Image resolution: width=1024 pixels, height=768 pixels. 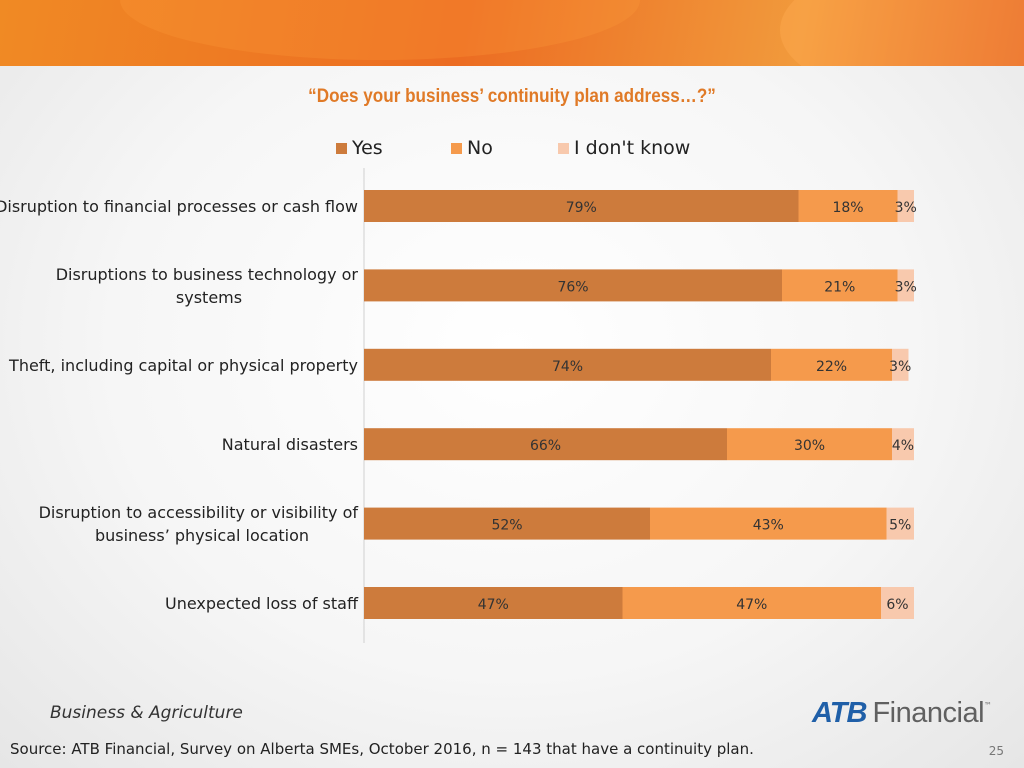 What do you see at coordinates (632, 148) in the screenshot?
I see `legend-label-dont-know: I don't know` at bounding box center [632, 148].